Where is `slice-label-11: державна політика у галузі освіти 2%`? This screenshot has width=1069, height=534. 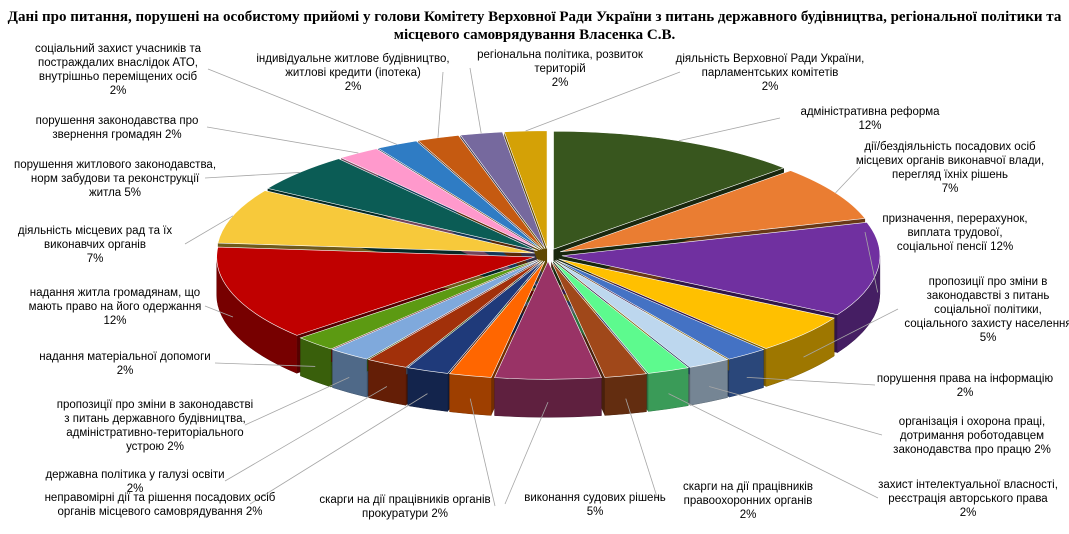
slice-label-11: державна політика у галузі освіти 2% is located at coordinates (134, 482).